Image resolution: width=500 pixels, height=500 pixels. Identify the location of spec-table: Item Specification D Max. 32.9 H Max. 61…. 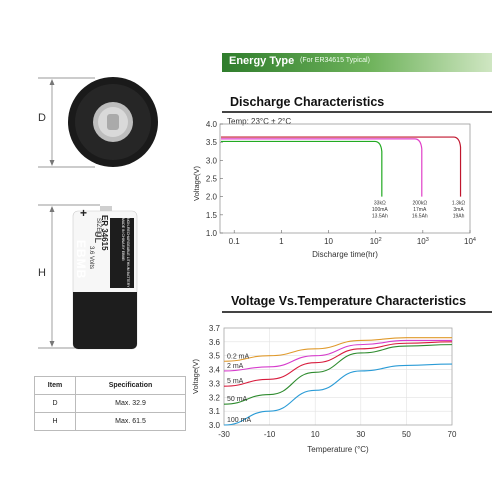
(110, 403).